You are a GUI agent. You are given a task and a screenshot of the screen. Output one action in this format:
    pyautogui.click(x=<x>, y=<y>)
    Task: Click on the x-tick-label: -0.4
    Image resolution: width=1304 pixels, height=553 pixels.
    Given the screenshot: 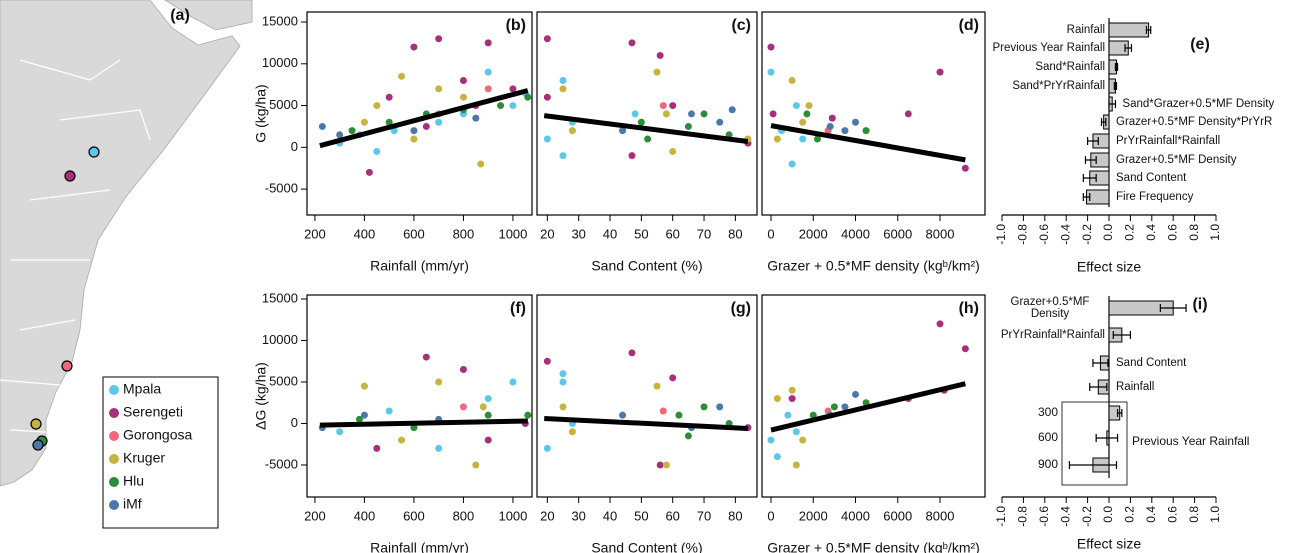 What is the action you would take?
    pyautogui.click(x=1065, y=516)
    